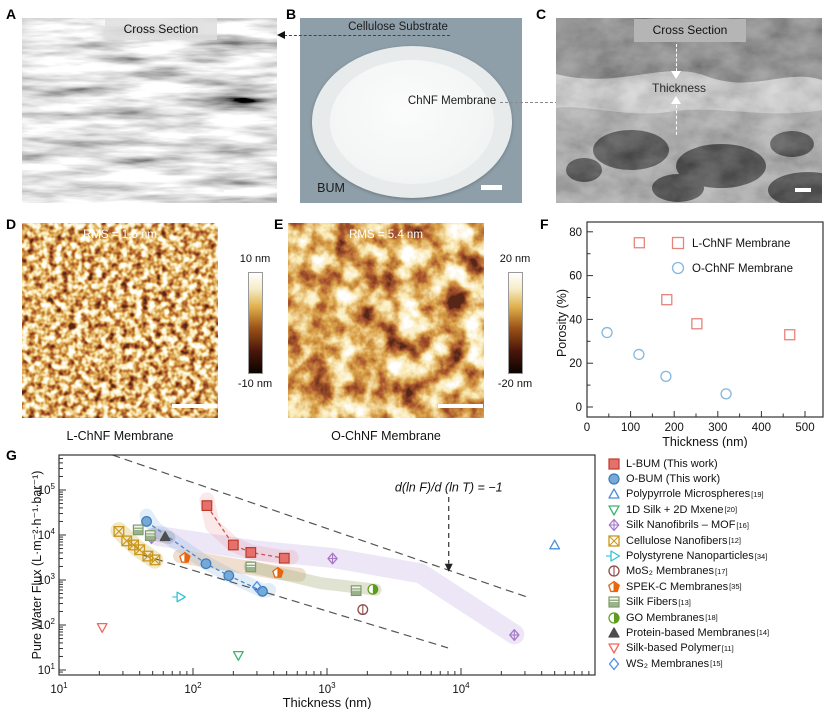 Image resolution: width=831 pixels, height=709 pixels. I want to click on x-tick-label: 300, so click(717, 428).